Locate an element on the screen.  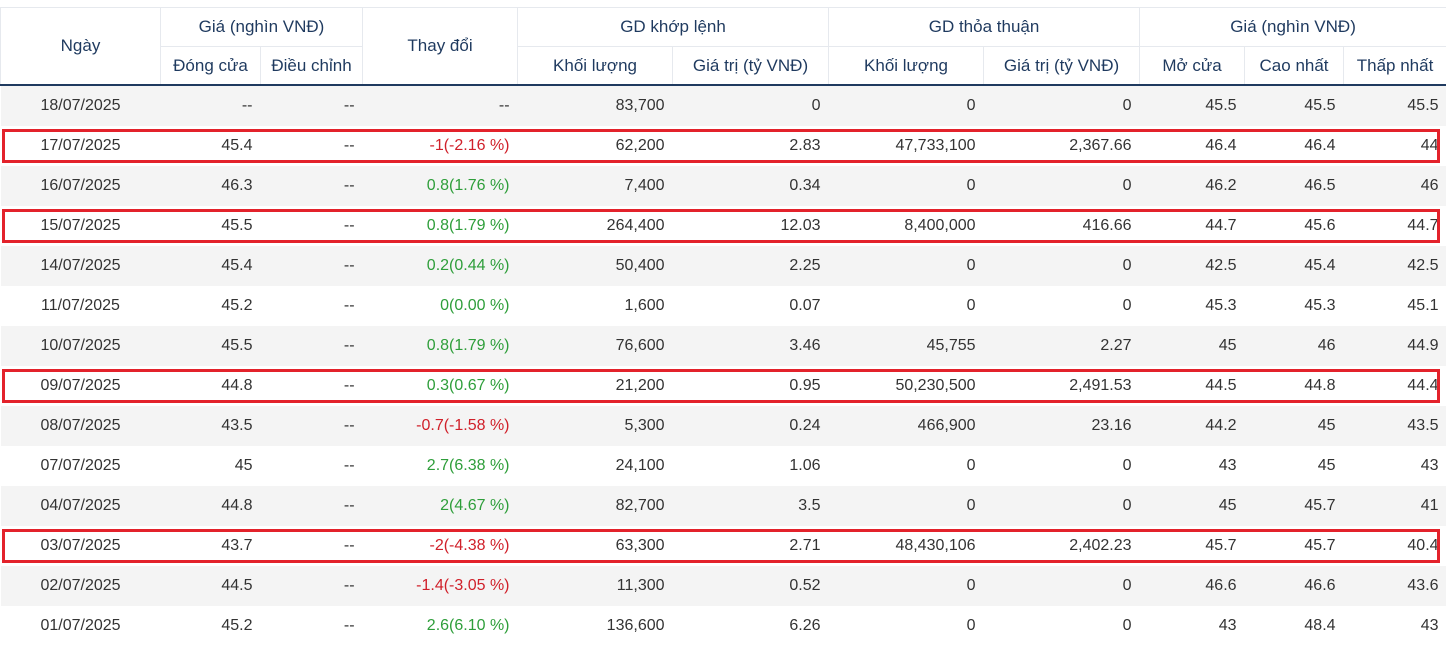
change-cell: -1(-2.16 %) is located at coordinates (440, 146).